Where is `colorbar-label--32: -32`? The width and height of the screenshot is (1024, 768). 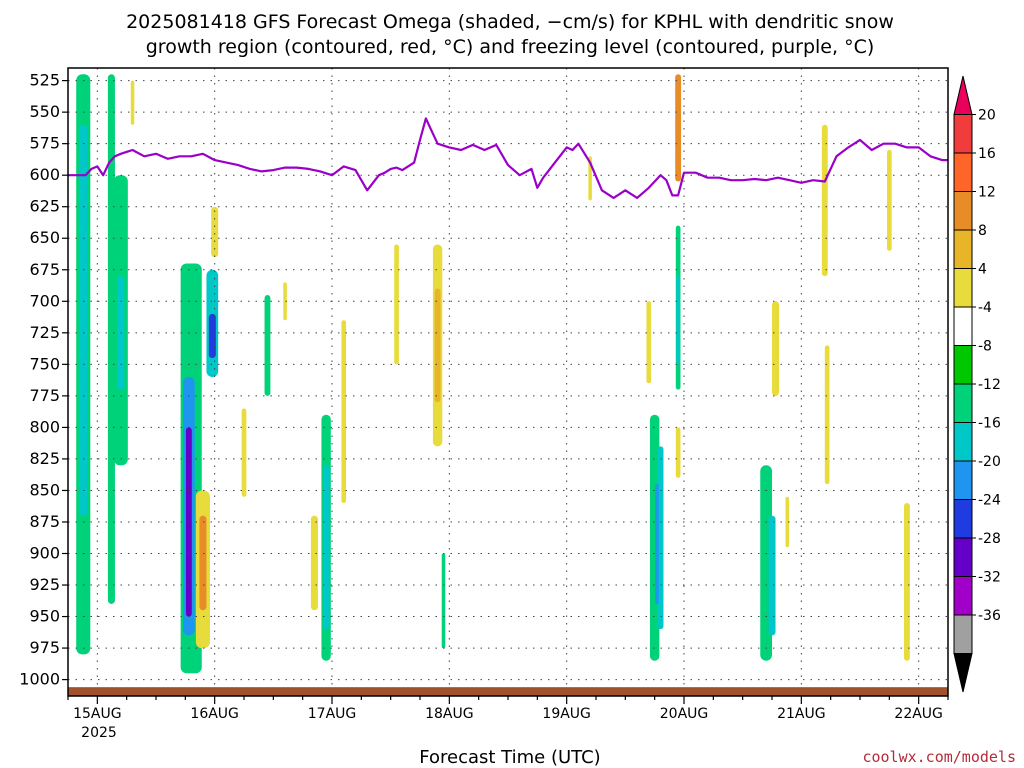
colorbar-label--32: -32 is located at coordinates (989, 578).